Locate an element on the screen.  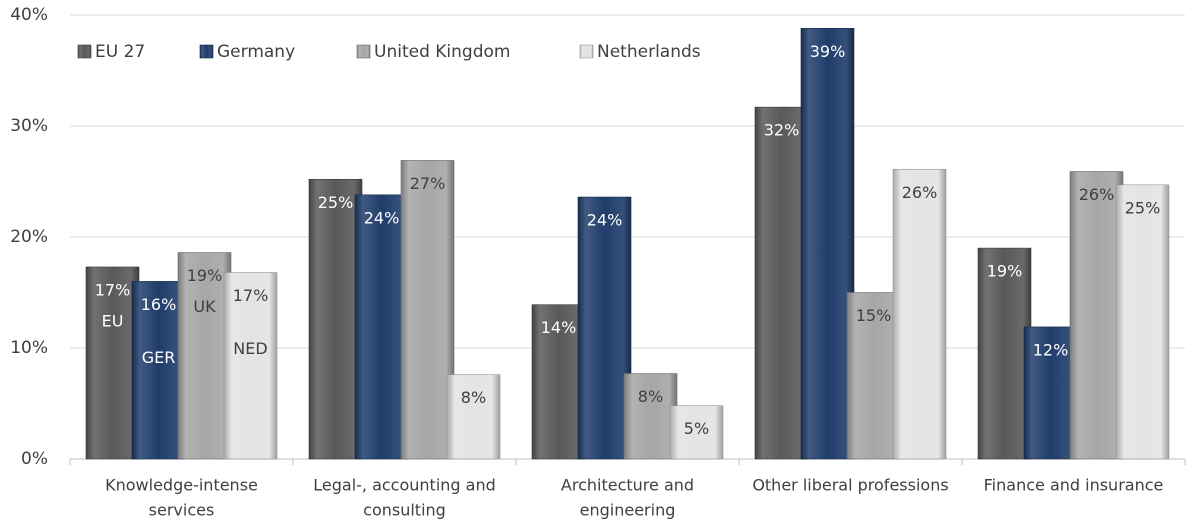
x-tick-label: Other liberal professions is located at coordinates (850, 485).